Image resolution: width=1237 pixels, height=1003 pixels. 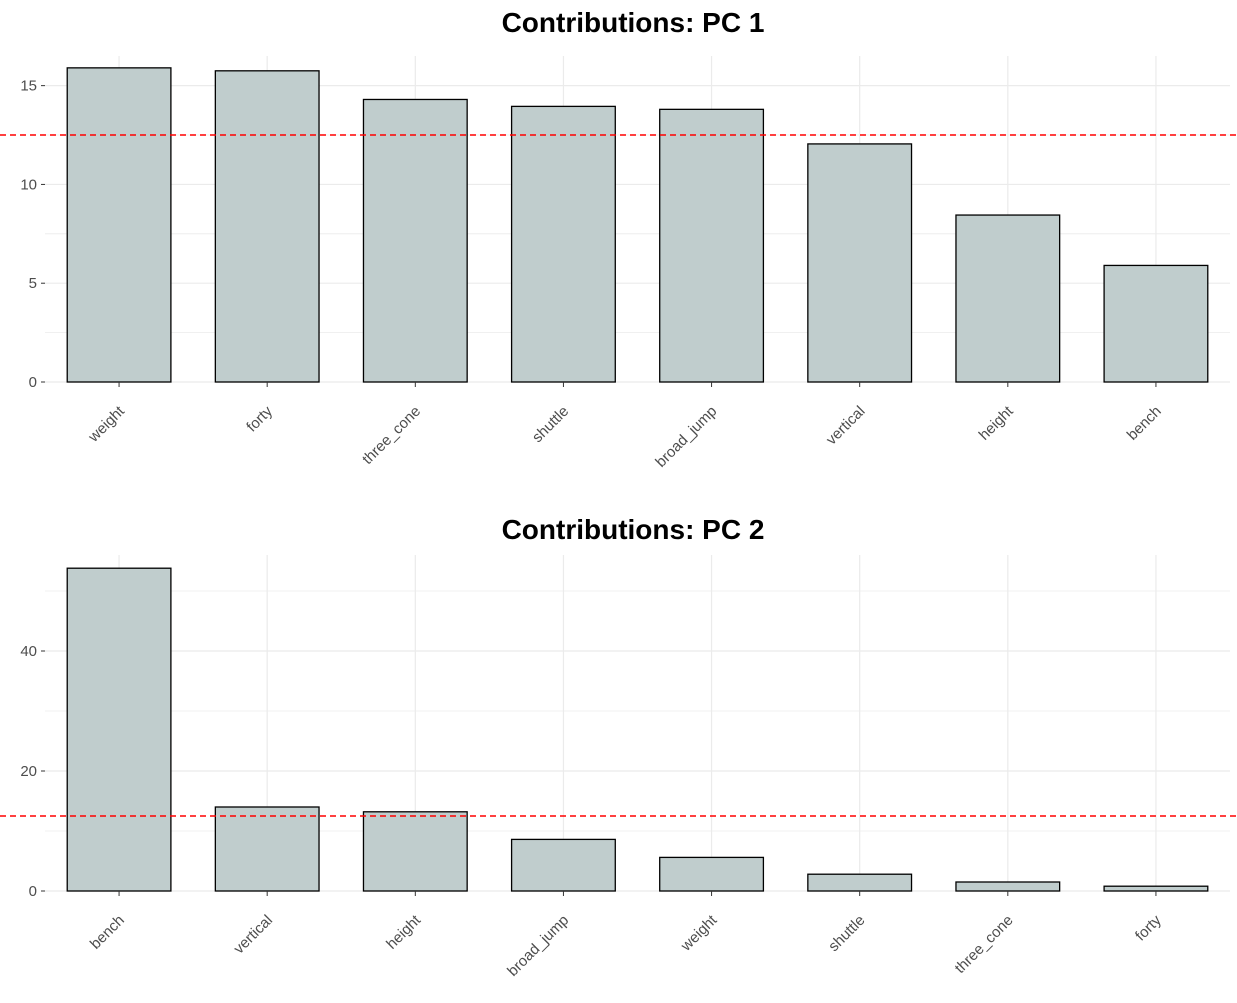 I want to click on chart-title: Contributions: PC 2, so click(x=633, y=529).